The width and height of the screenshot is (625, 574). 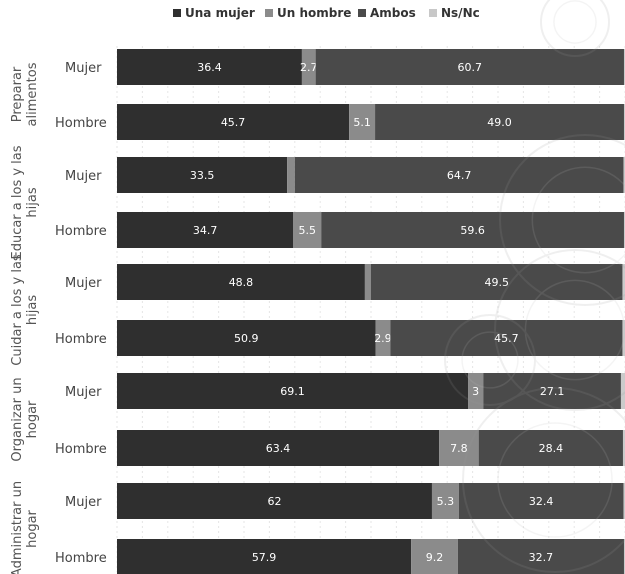 I want to click on data-label: 36.4, so click(x=209, y=67).